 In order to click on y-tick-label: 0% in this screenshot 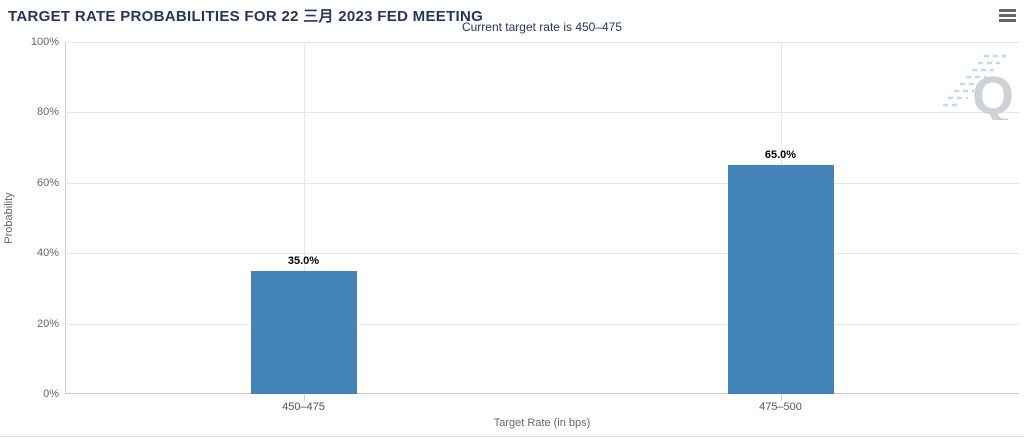, I will do `click(51, 394)`.